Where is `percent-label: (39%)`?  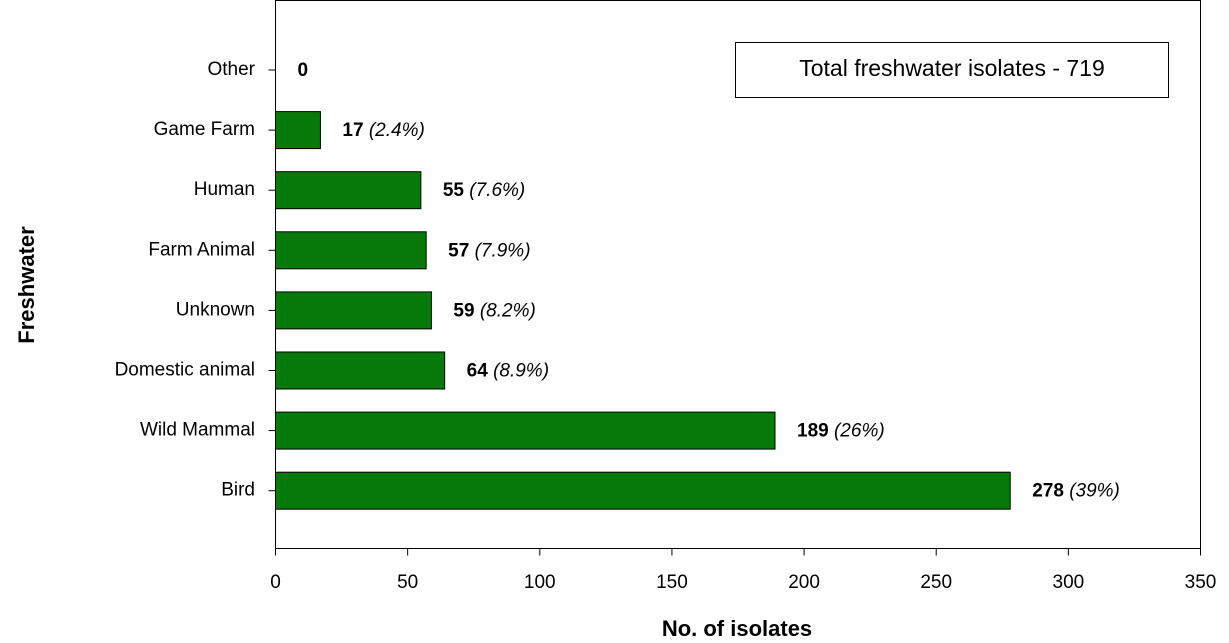 percent-label: (39%) is located at coordinates (1094, 491).